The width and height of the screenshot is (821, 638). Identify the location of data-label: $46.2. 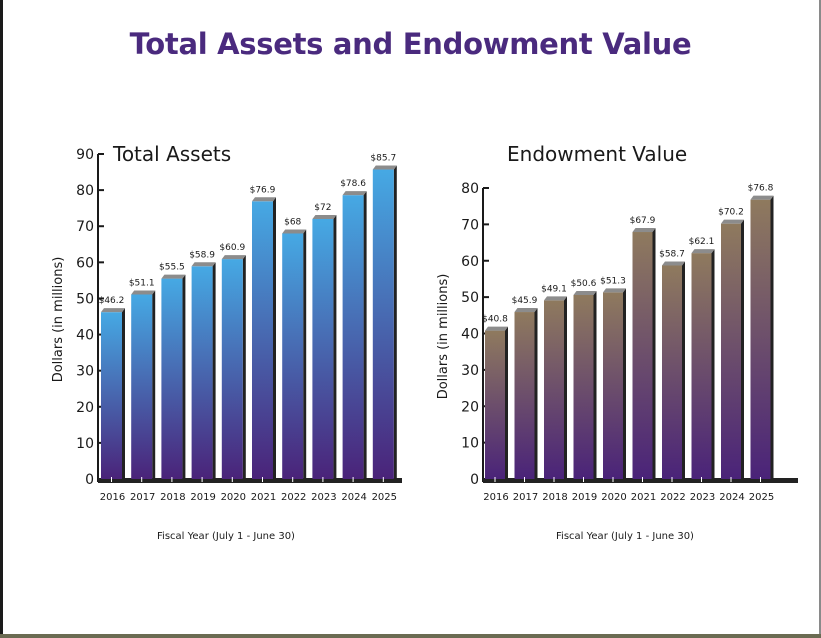
(112, 301).